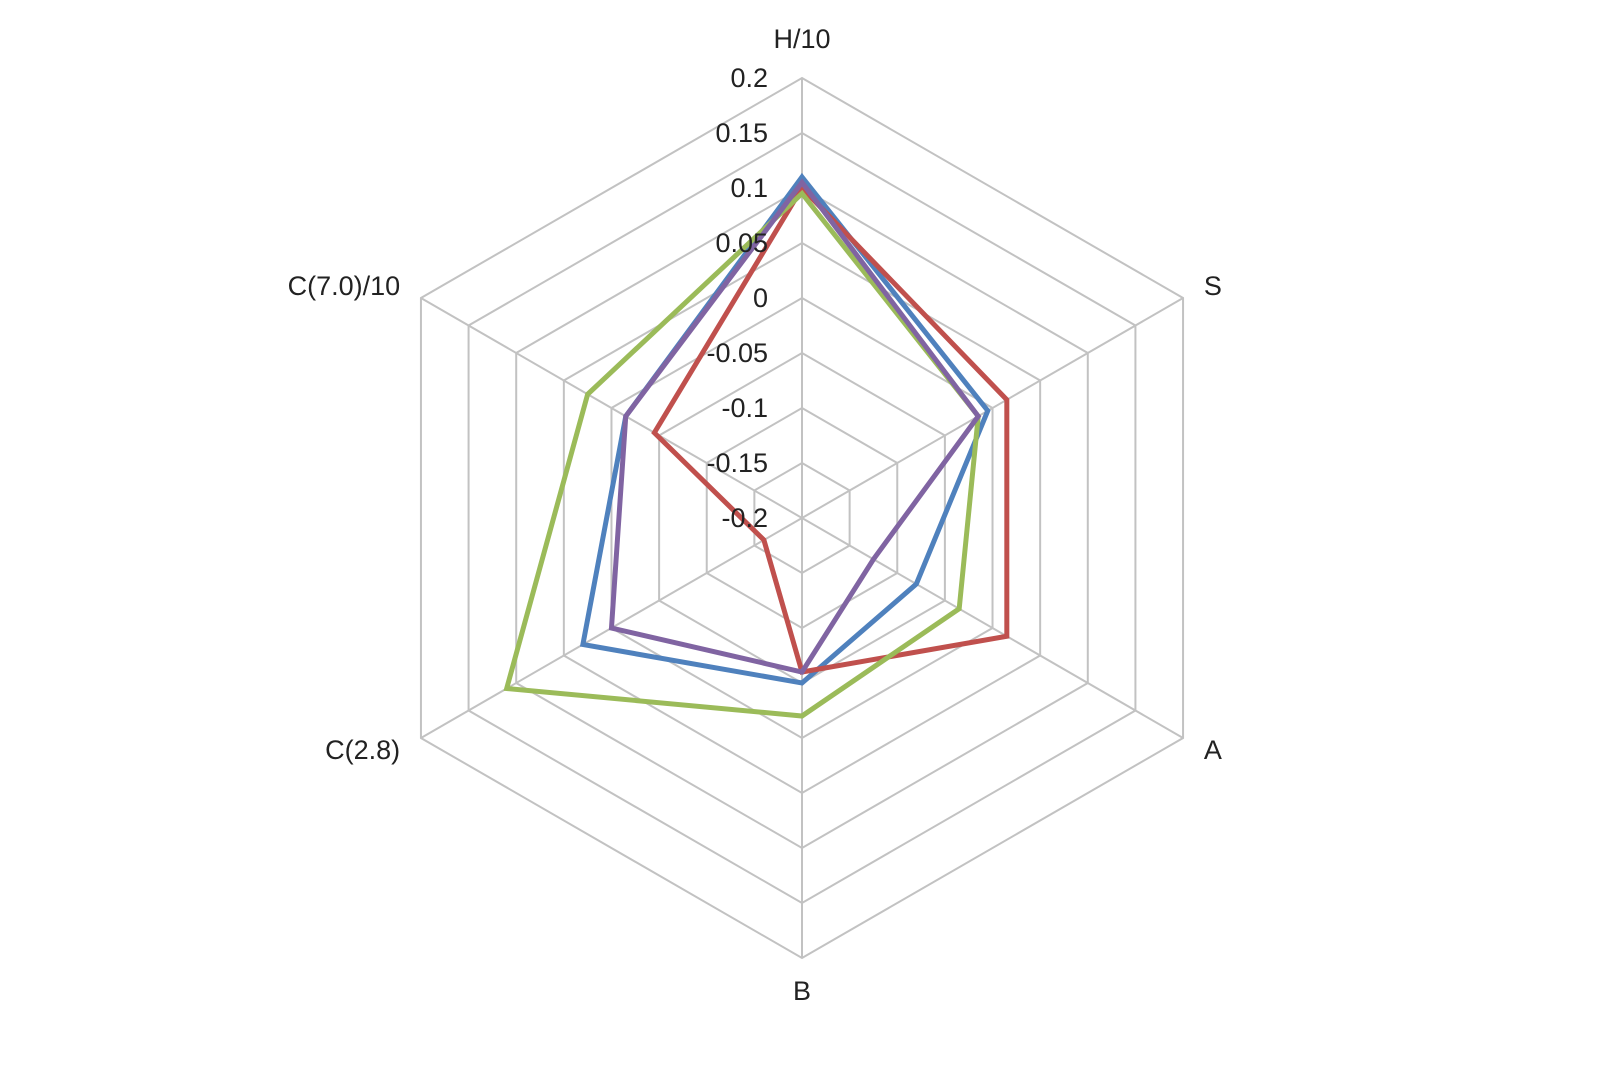 The width and height of the screenshot is (1600, 1065). What do you see at coordinates (737, 353) in the screenshot?
I see `tick-label: -0.05` at bounding box center [737, 353].